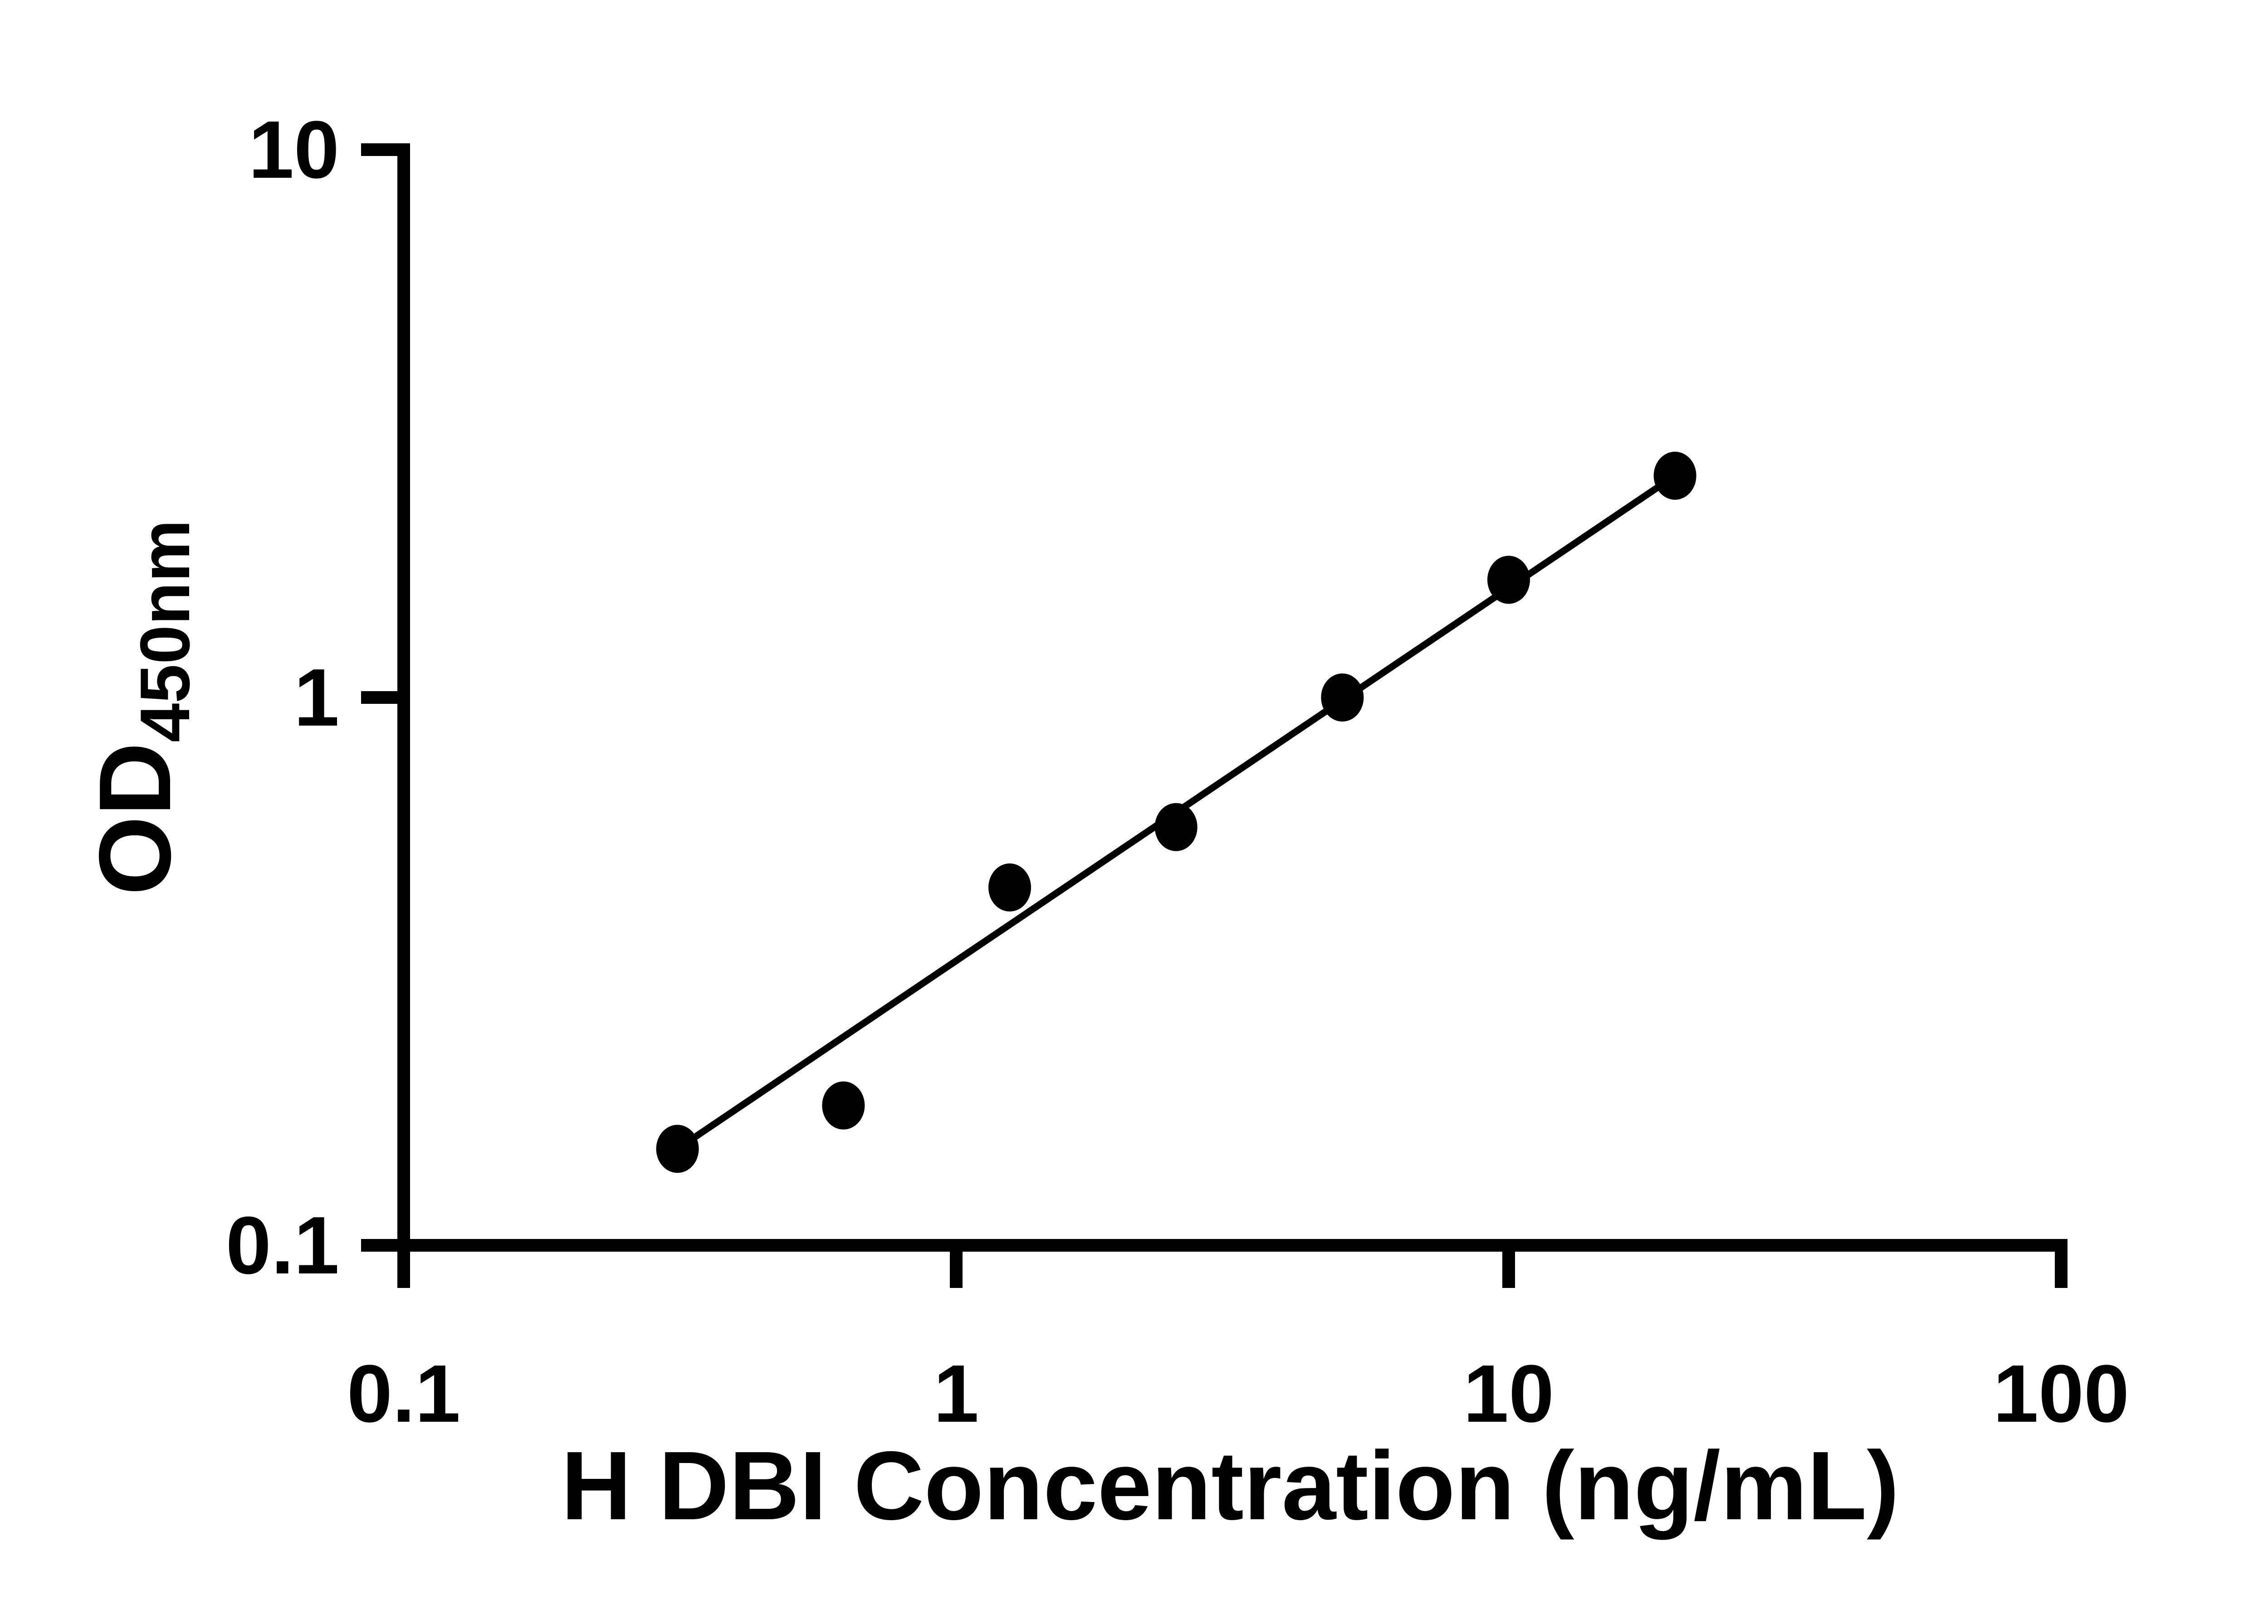 The height and width of the screenshot is (1624, 2268). What do you see at coordinates (2061, 1393) in the screenshot?
I see `x-tick-label: 100` at bounding box center [2061, 1393].